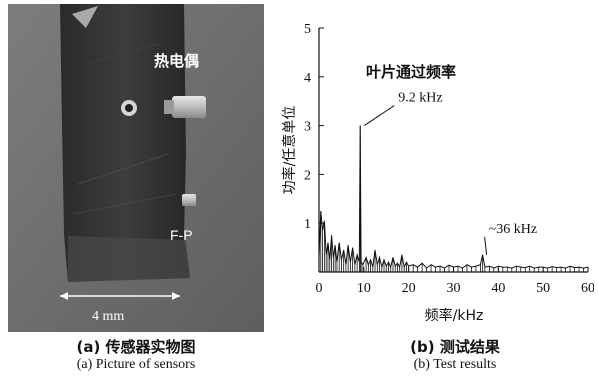 The height and width of the screenshot is (379, 598). Describe the element at coordinates (454, 315) in the screenshot. I see `chart-xlabel: 频率/kHz` at that location.